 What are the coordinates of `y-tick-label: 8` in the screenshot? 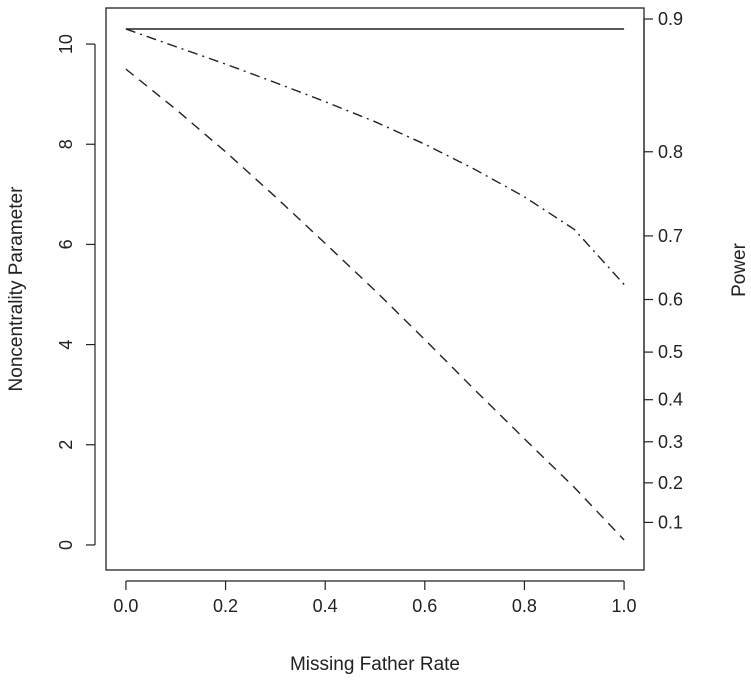 It's located at (66, 144).